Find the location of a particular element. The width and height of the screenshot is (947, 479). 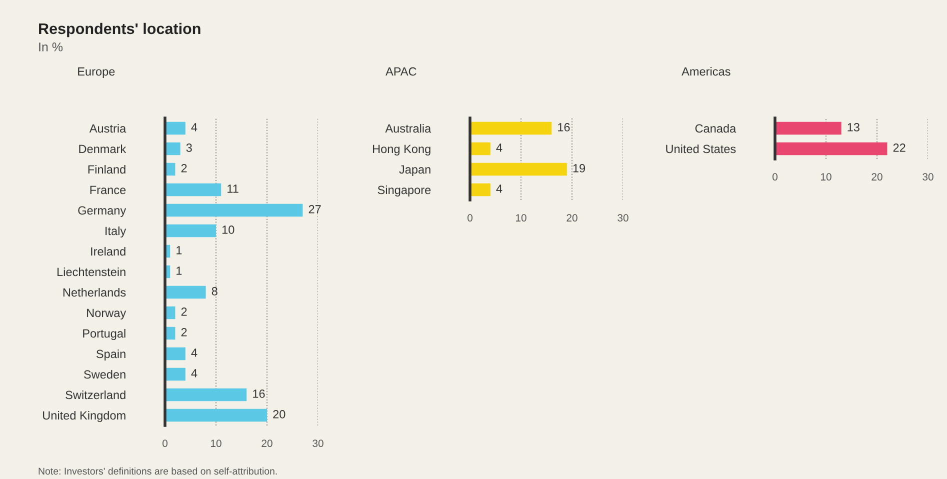

data-label: 19 is located at coordinates (579, 168).